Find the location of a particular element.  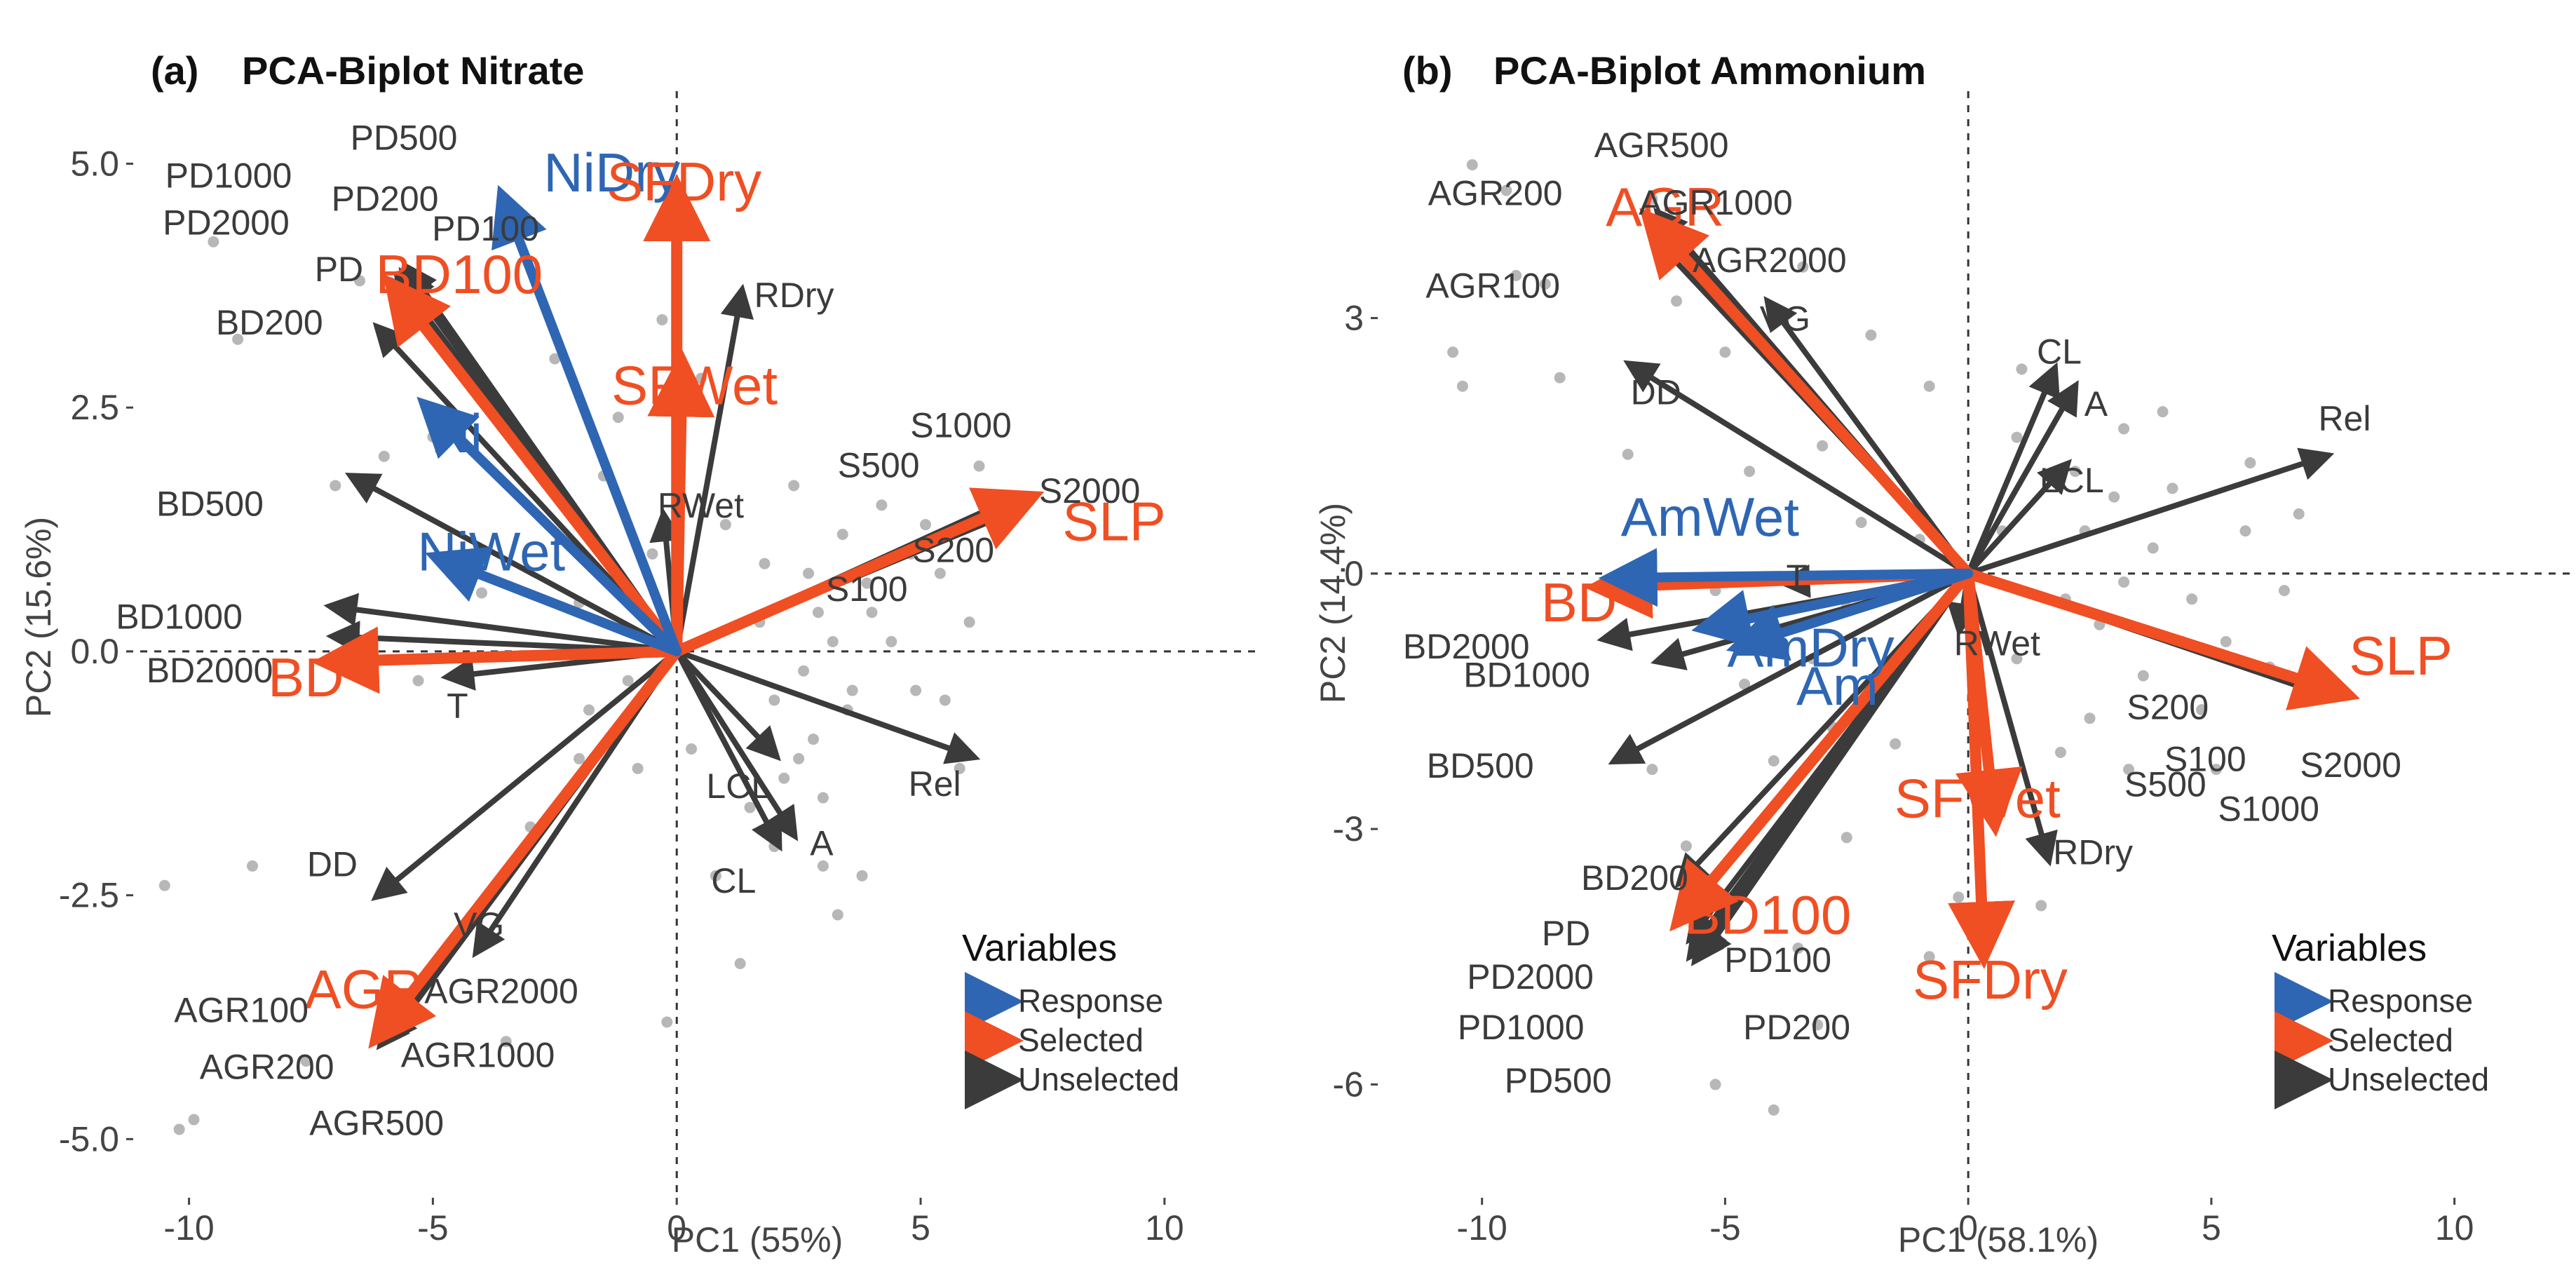

loading-arrow-rel is located at coordinates (828, 706).